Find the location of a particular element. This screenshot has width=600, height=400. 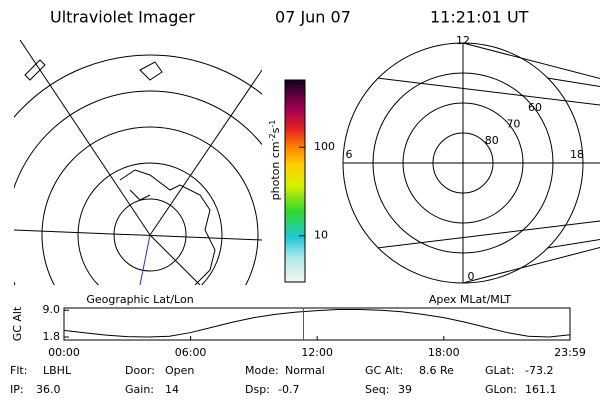

geo-label: Geographic Lat/Lon is located at coordinates (139, 299).